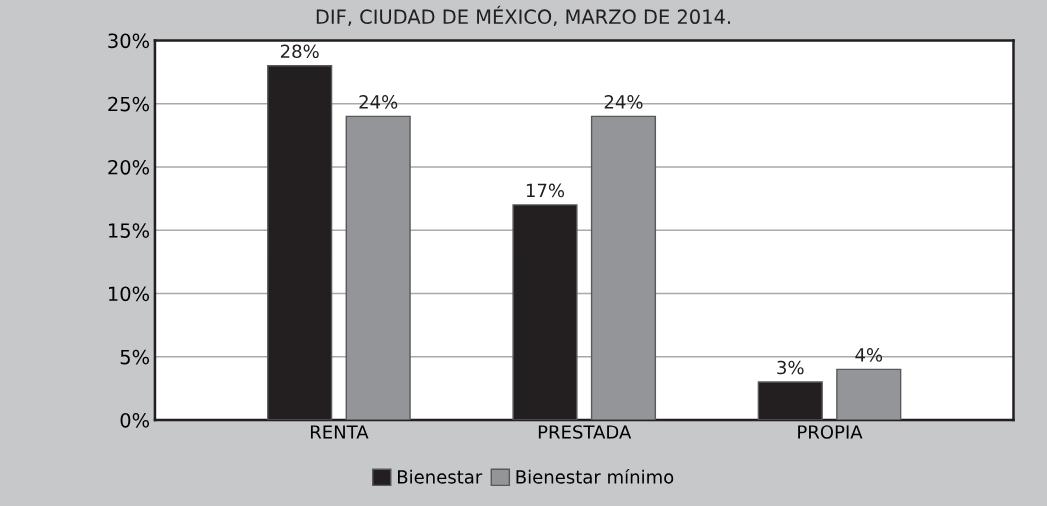 This screenshot has height=506, width=1047. Describe the element at coordinates (869, 355) in the screenshot. I see `data-label: 4%` at that location.